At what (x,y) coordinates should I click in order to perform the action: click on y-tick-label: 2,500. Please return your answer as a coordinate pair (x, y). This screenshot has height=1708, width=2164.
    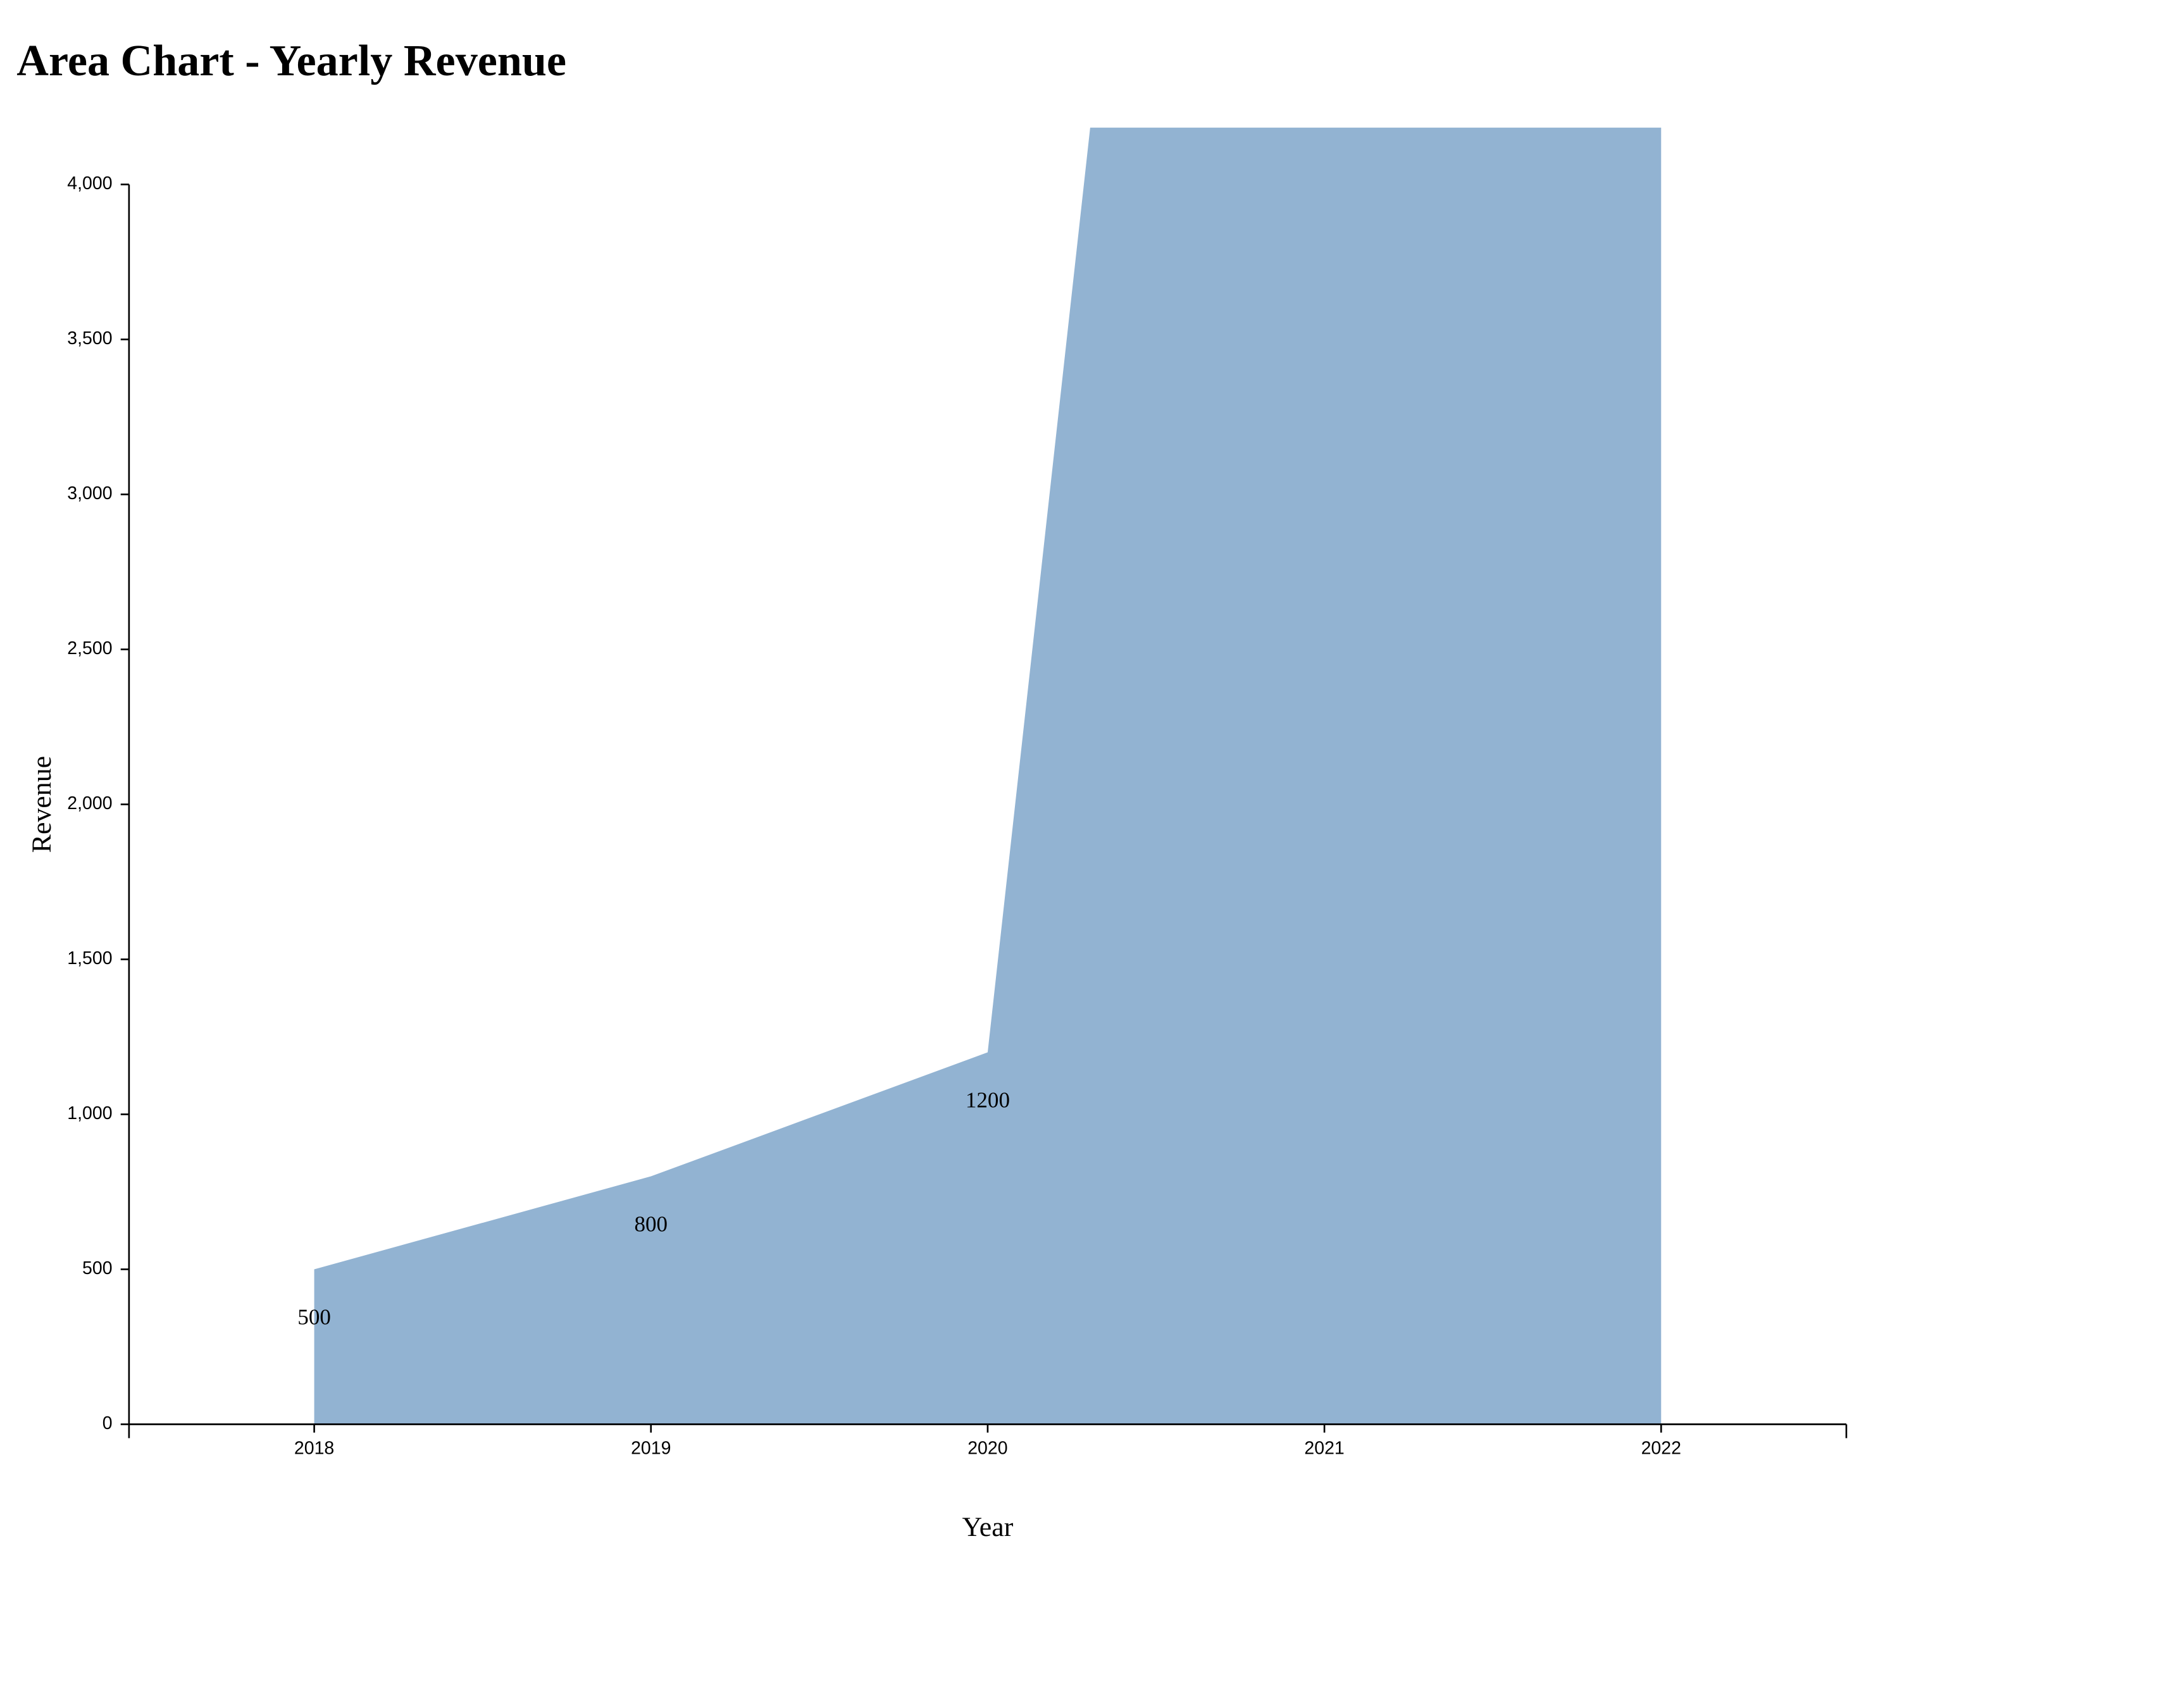
    Looking at the image, I should click on (90, 648).